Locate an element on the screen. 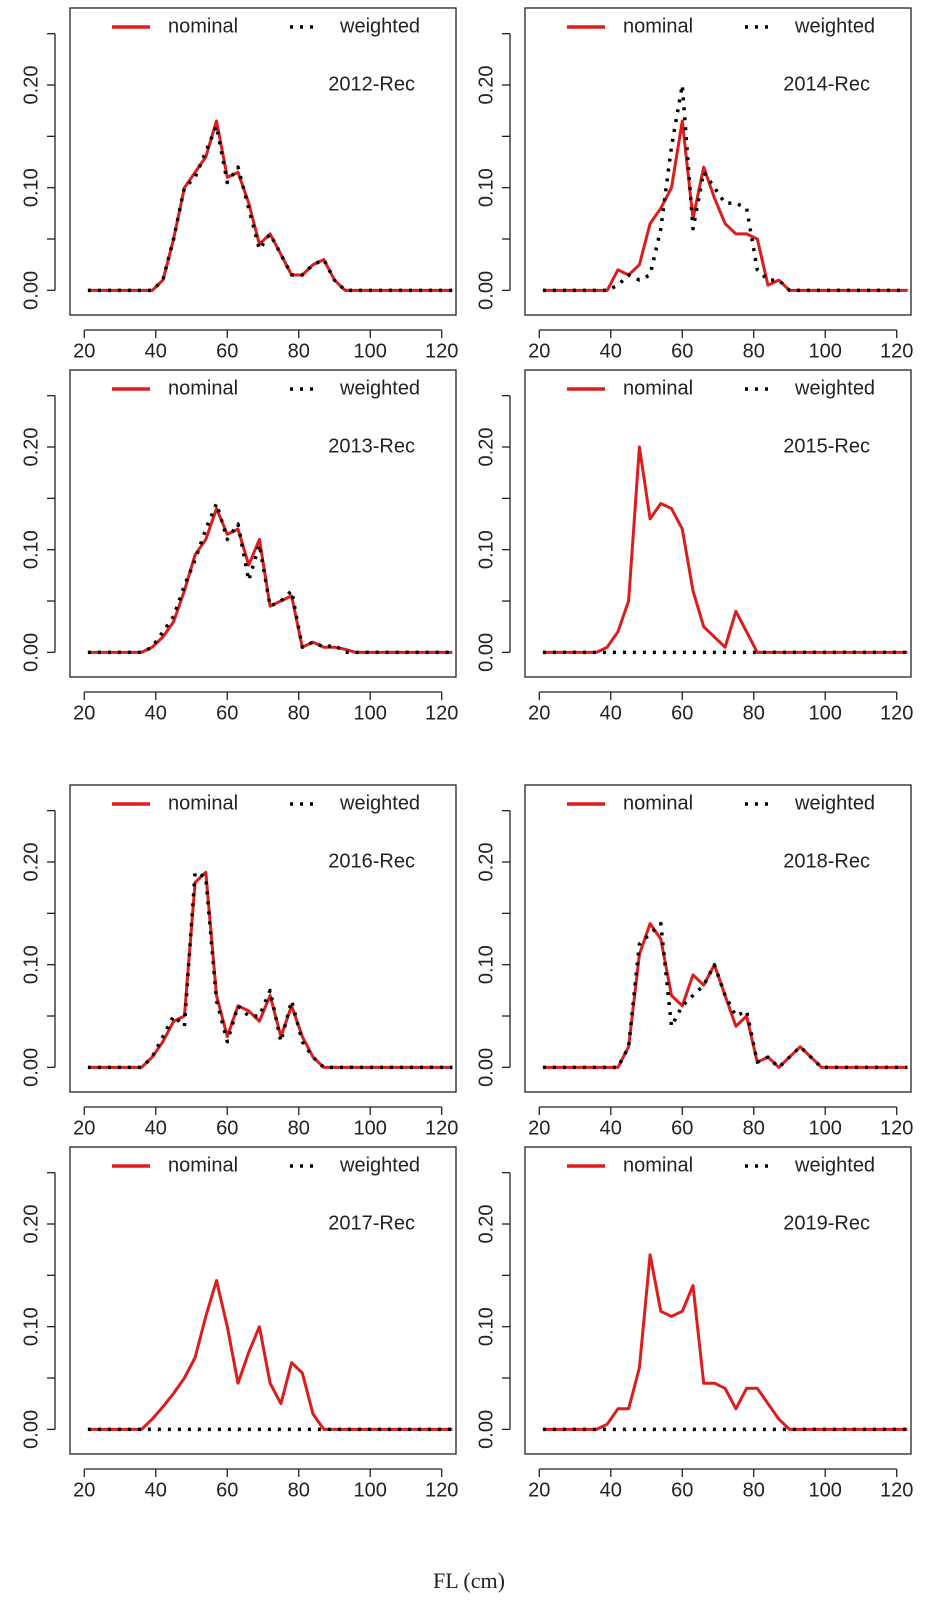 The width and height of the screenshot is (938, 1614). panel-annotation: 2016-Rec is located at coordinates (371, 861).